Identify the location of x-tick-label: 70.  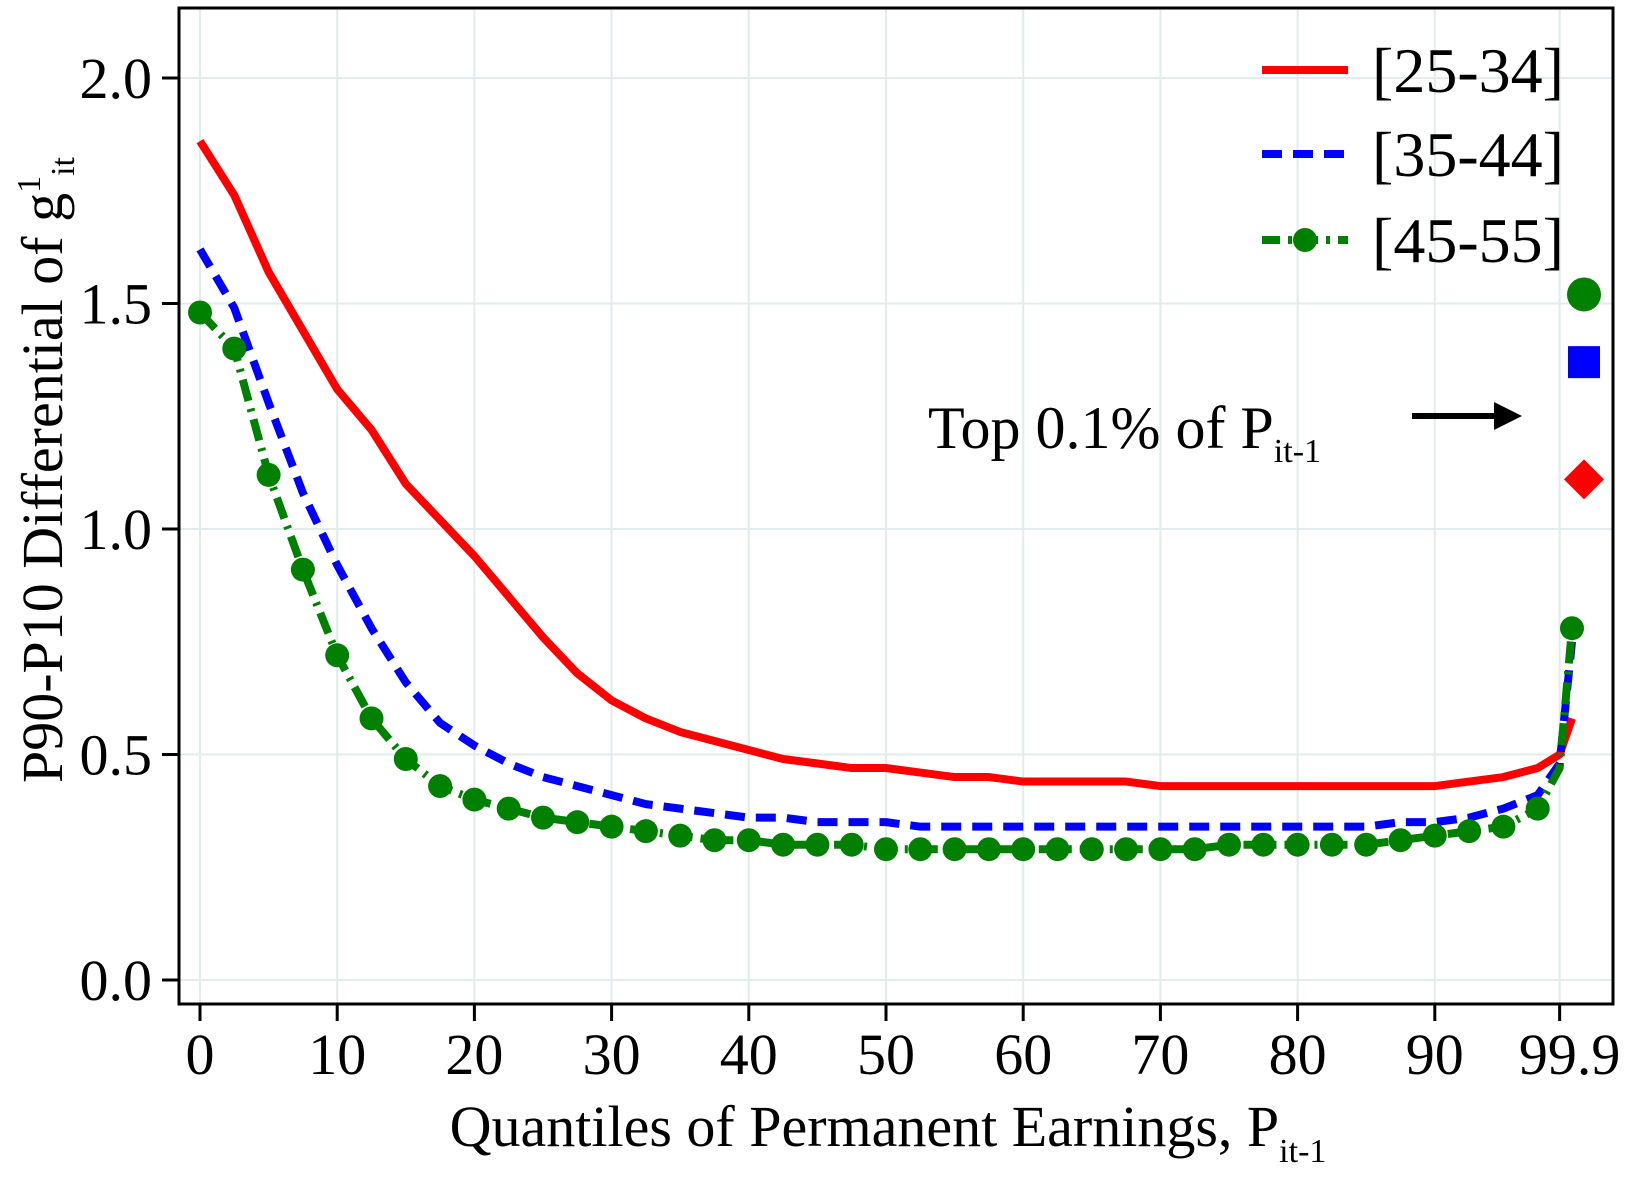
(1160, 1054).